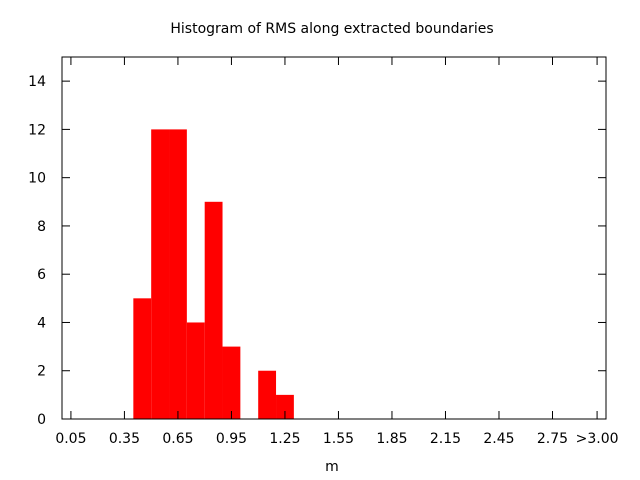  Describe the element at coordinates (41, 372) in the screenshot. I see `y-tick-label: 2` at that location.